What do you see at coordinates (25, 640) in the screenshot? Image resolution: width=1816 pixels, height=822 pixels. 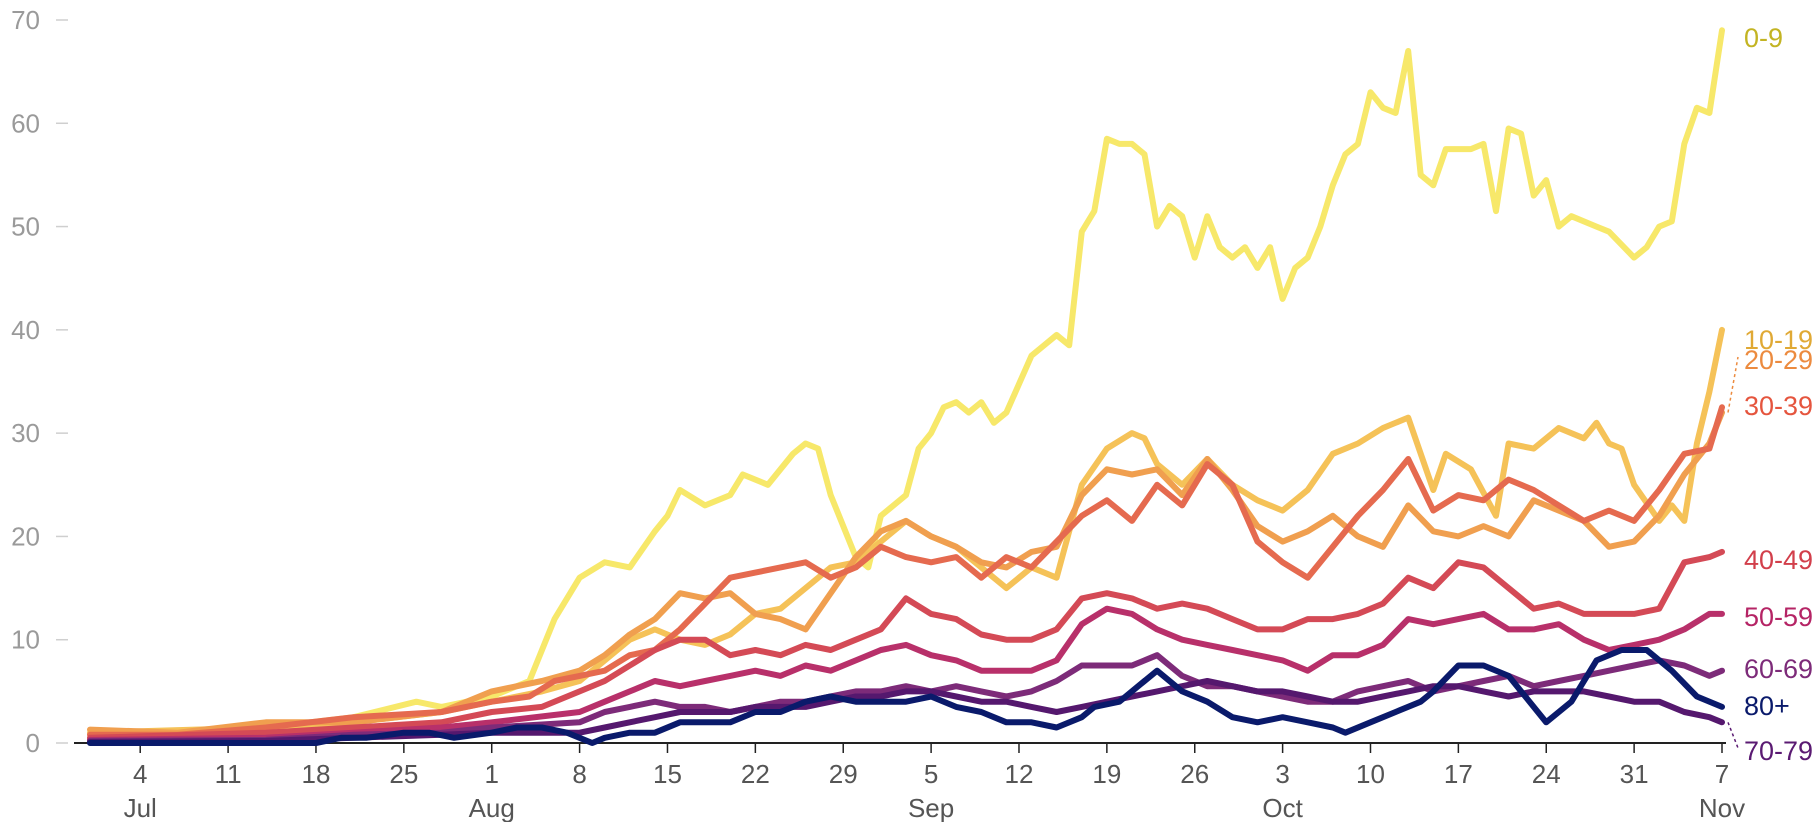 I see `y-tick-label: 10` at bounding box center [25, 640].